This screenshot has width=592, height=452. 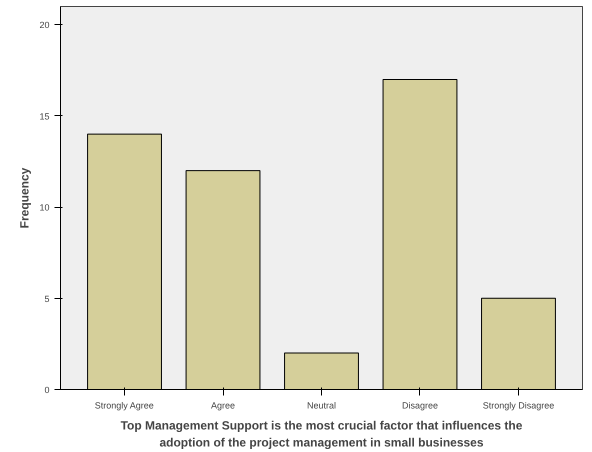 I want to click on y-tick-label: 20, so click(x=44, y=25).